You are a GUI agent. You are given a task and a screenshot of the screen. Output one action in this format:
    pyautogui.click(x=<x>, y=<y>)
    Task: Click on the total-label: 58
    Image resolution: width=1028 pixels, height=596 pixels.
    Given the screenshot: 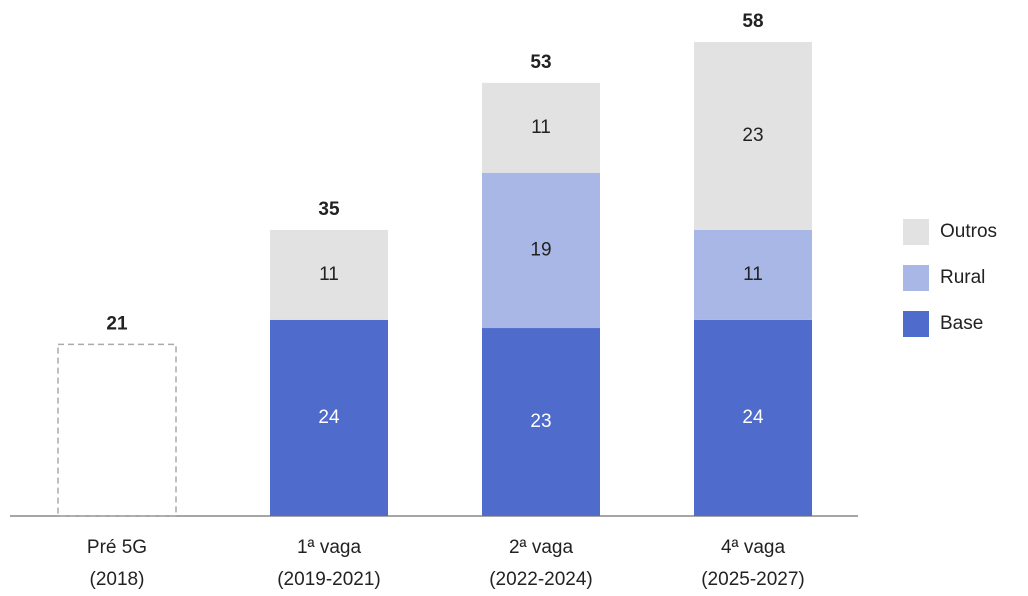 What is the action you would take?
    pyautogui.click(x=752, y=21)
    